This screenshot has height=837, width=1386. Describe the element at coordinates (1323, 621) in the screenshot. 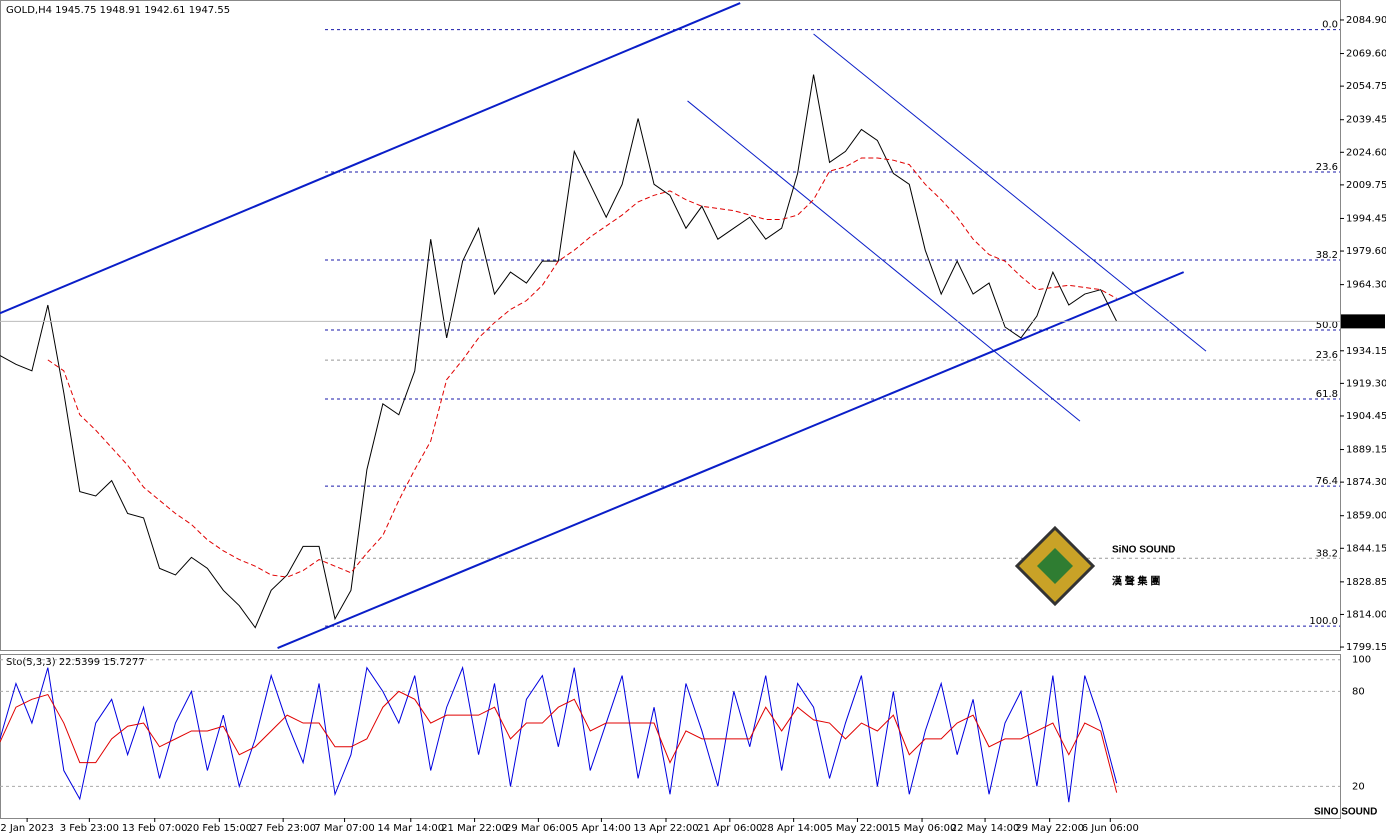

I see `fib-label: 100.0` at that location.